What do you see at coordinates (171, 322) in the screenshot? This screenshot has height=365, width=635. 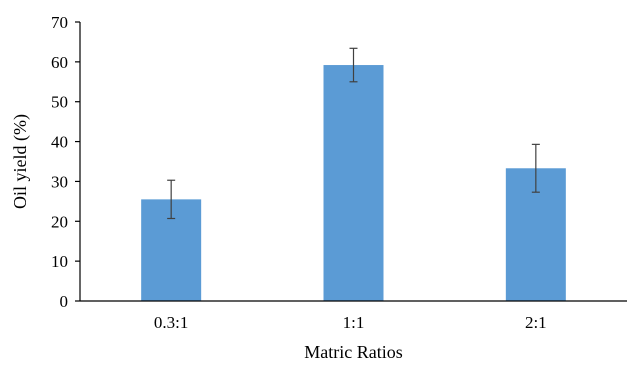 I see `x-tick-label: 0.3:1` at bounding box center [171, 322].